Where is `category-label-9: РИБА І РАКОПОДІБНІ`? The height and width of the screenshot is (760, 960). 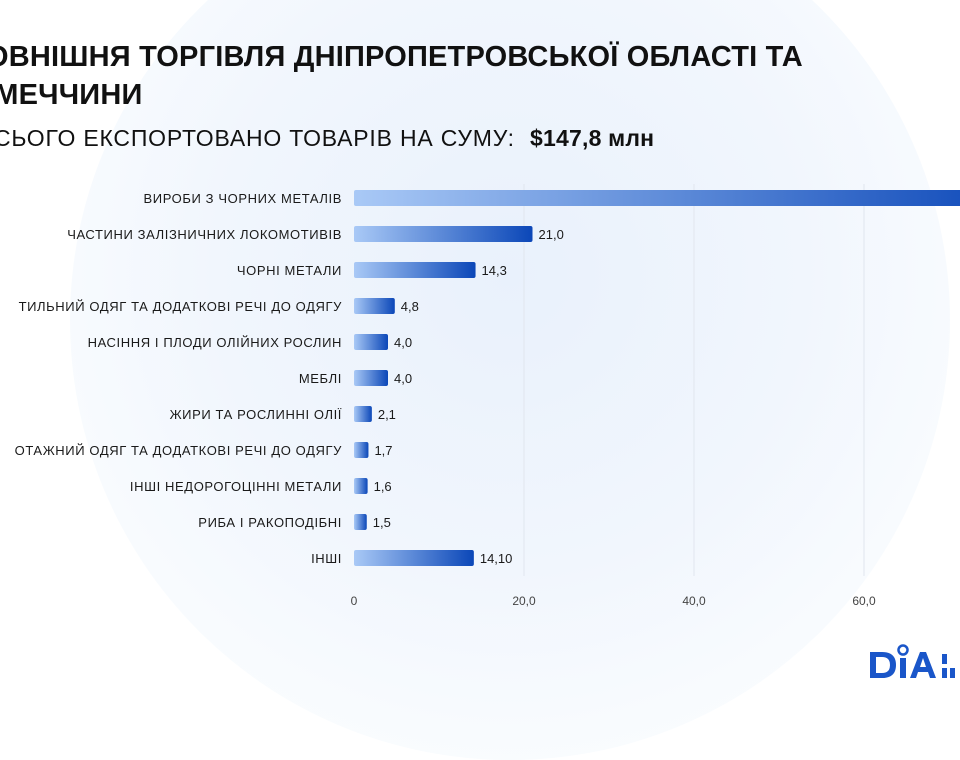 category-label-9: РИБА І РАКОПОДІБНІ is located at coordinates (270, 522).